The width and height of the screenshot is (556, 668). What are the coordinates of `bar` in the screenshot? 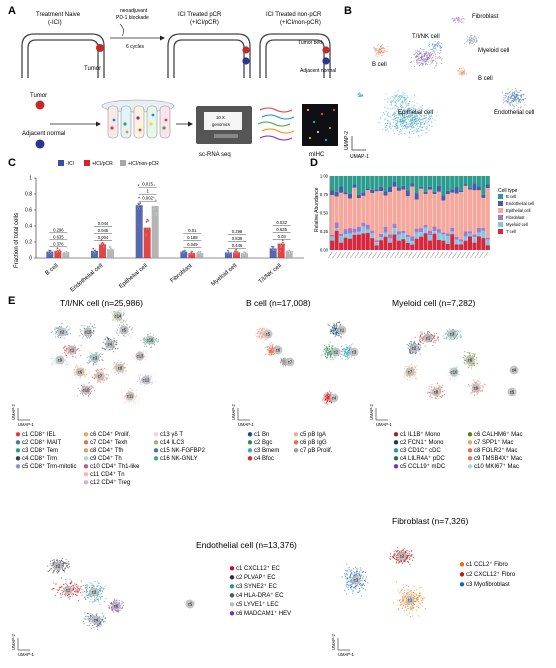 It's located at (102, 251).